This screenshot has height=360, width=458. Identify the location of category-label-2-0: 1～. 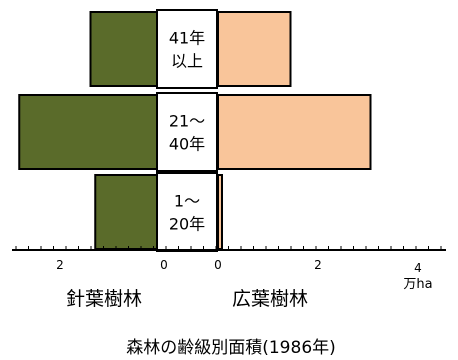
(187, 201).